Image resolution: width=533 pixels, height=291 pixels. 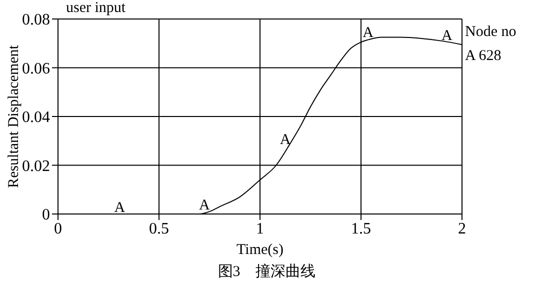 What do you see at coordinates (96, 8) in the screenshot?
I see `chart-title: user input` at bounding box center [96, 8].